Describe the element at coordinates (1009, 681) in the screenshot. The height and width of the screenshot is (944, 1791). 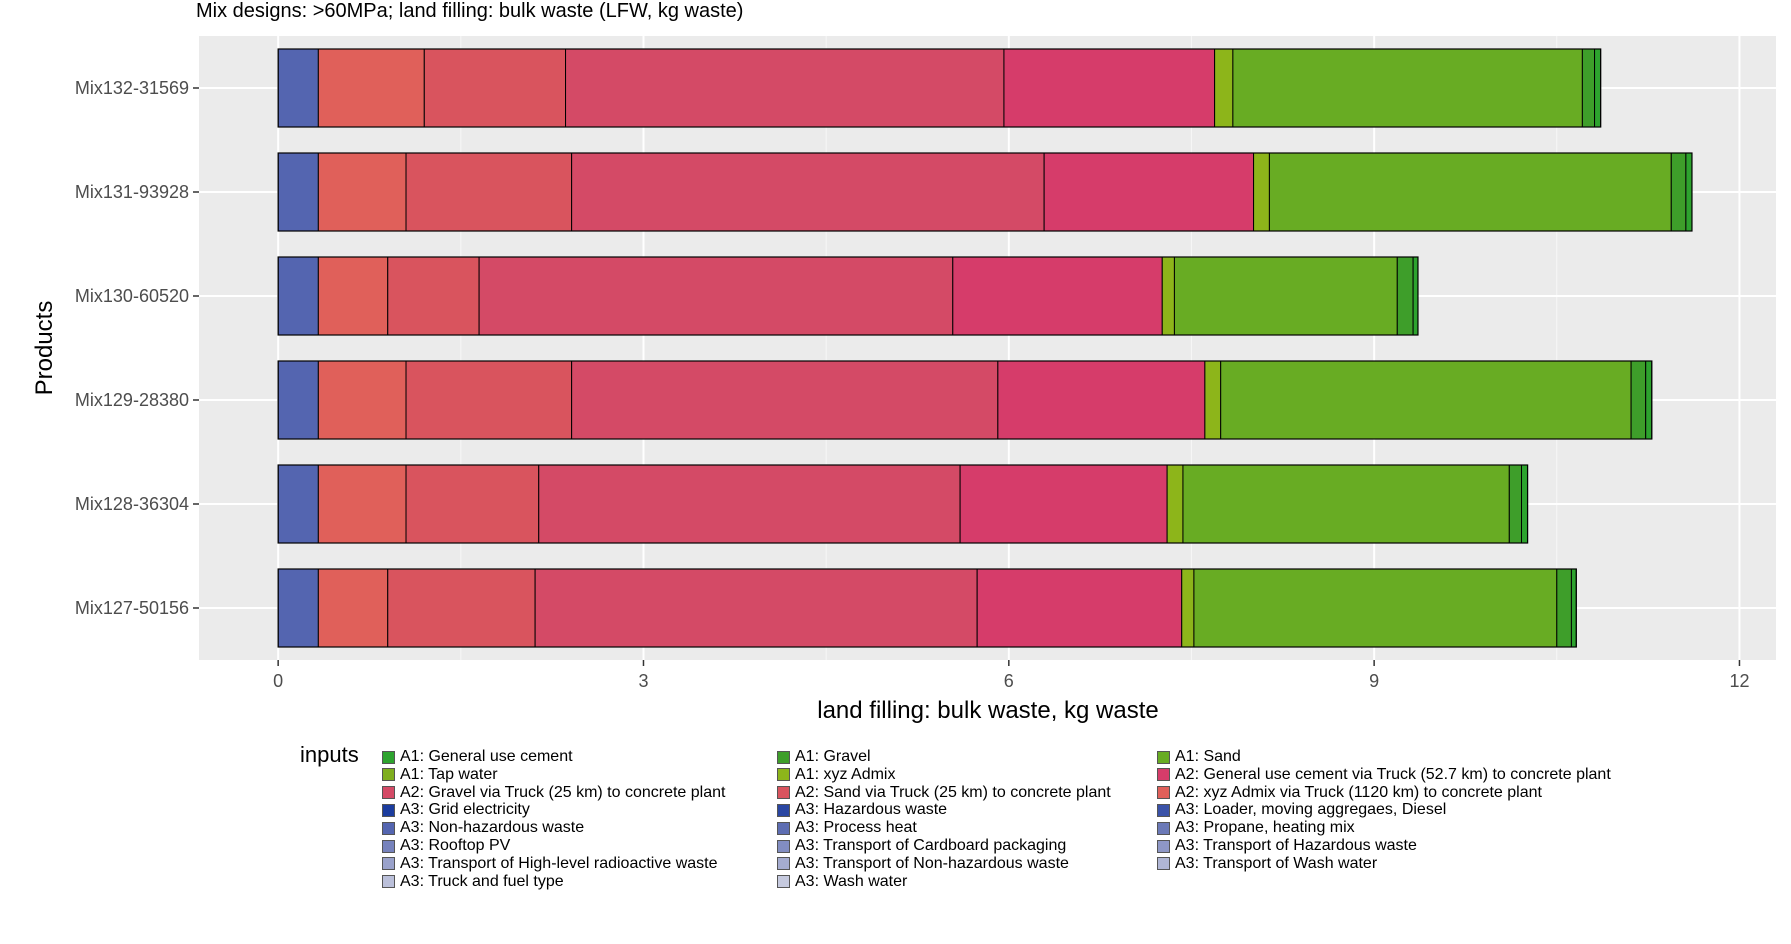
I see `x-tick-label: 6` at that location.